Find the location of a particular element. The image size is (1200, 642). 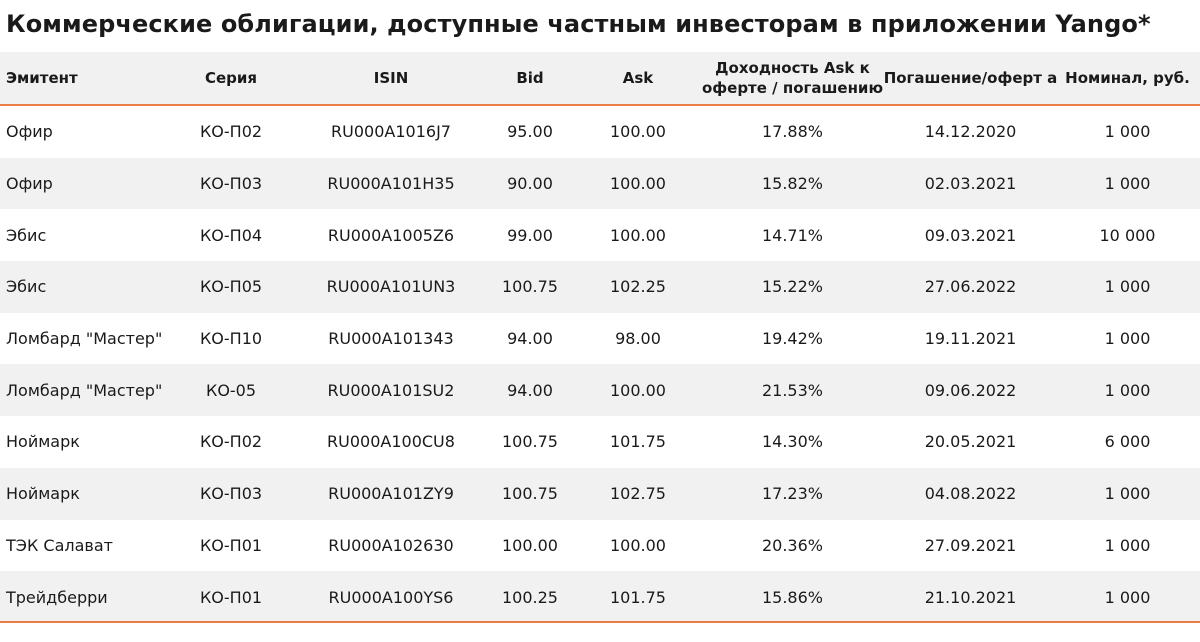

cell-nominal: 6 000 is located at coordinates (1127, 442).